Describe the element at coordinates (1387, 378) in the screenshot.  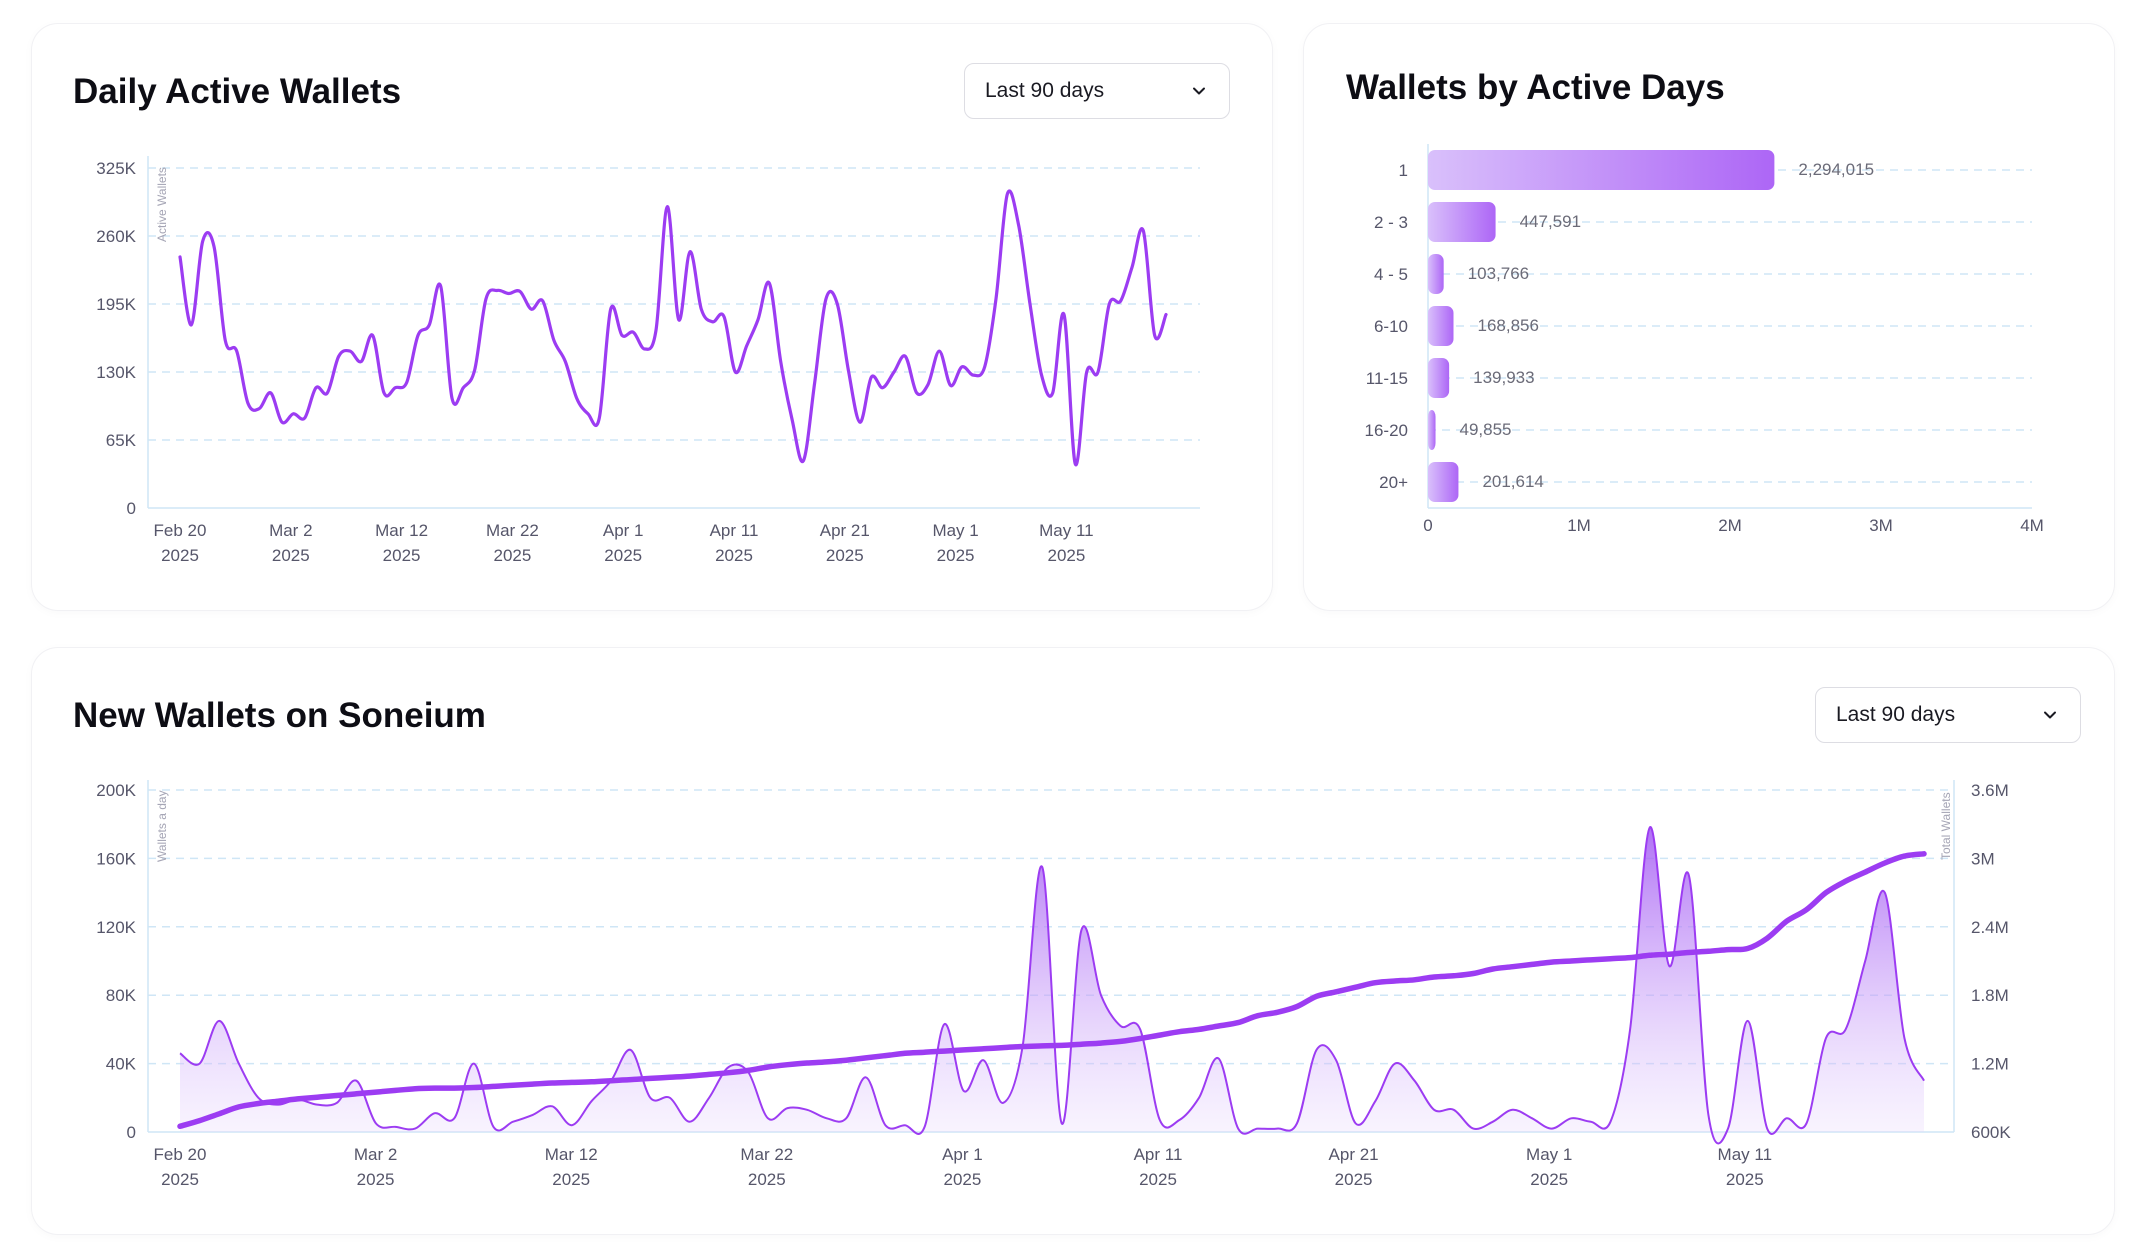
I see `y-tick-label: 11-15` at that location.